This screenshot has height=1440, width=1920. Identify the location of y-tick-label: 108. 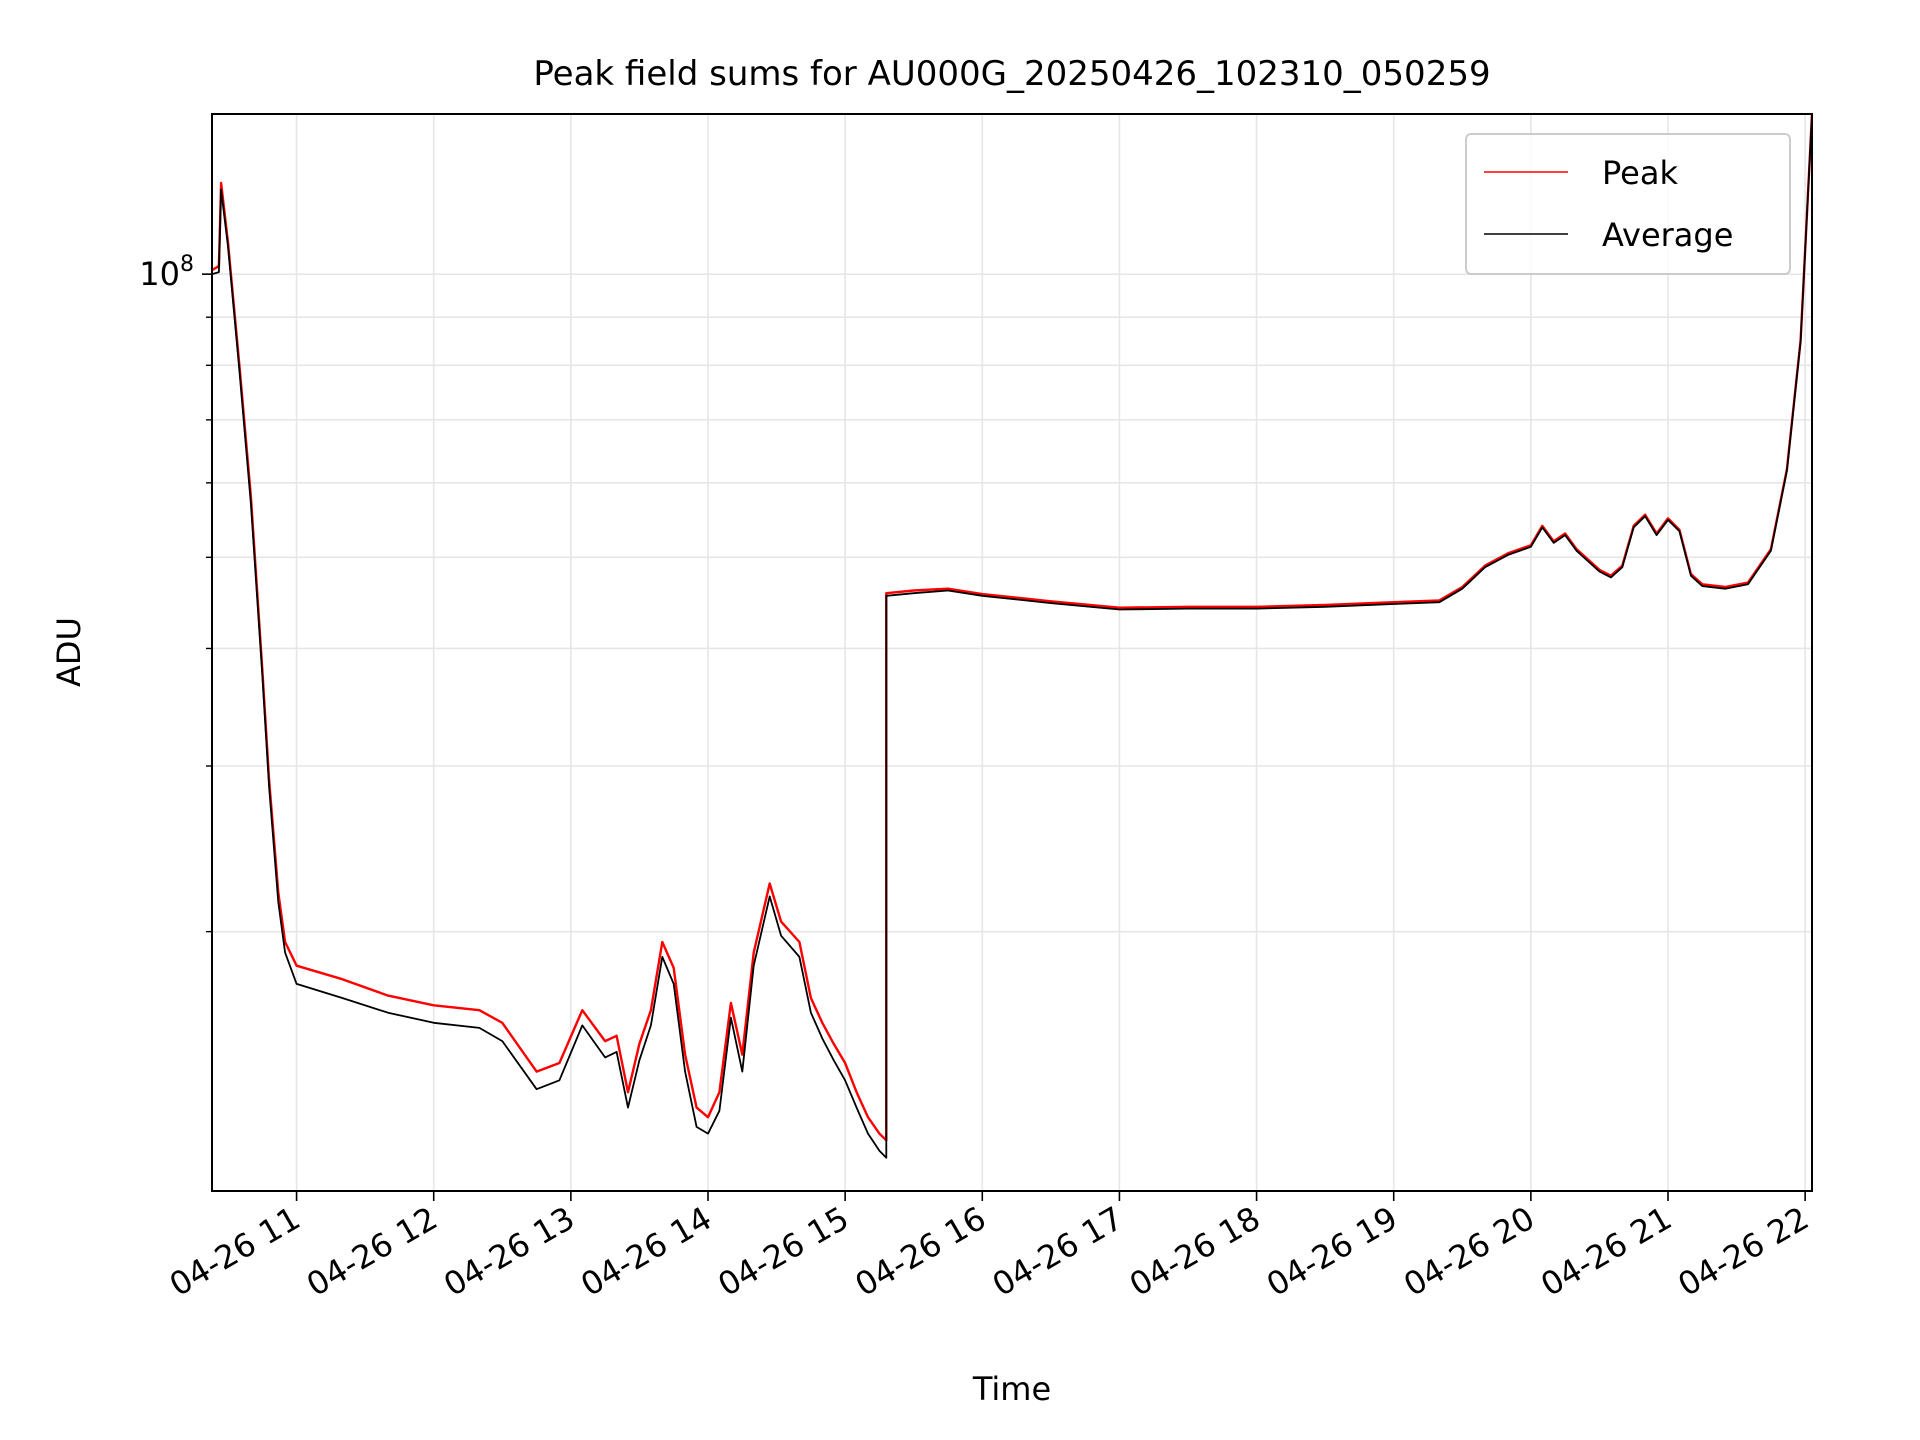
(166, 272).